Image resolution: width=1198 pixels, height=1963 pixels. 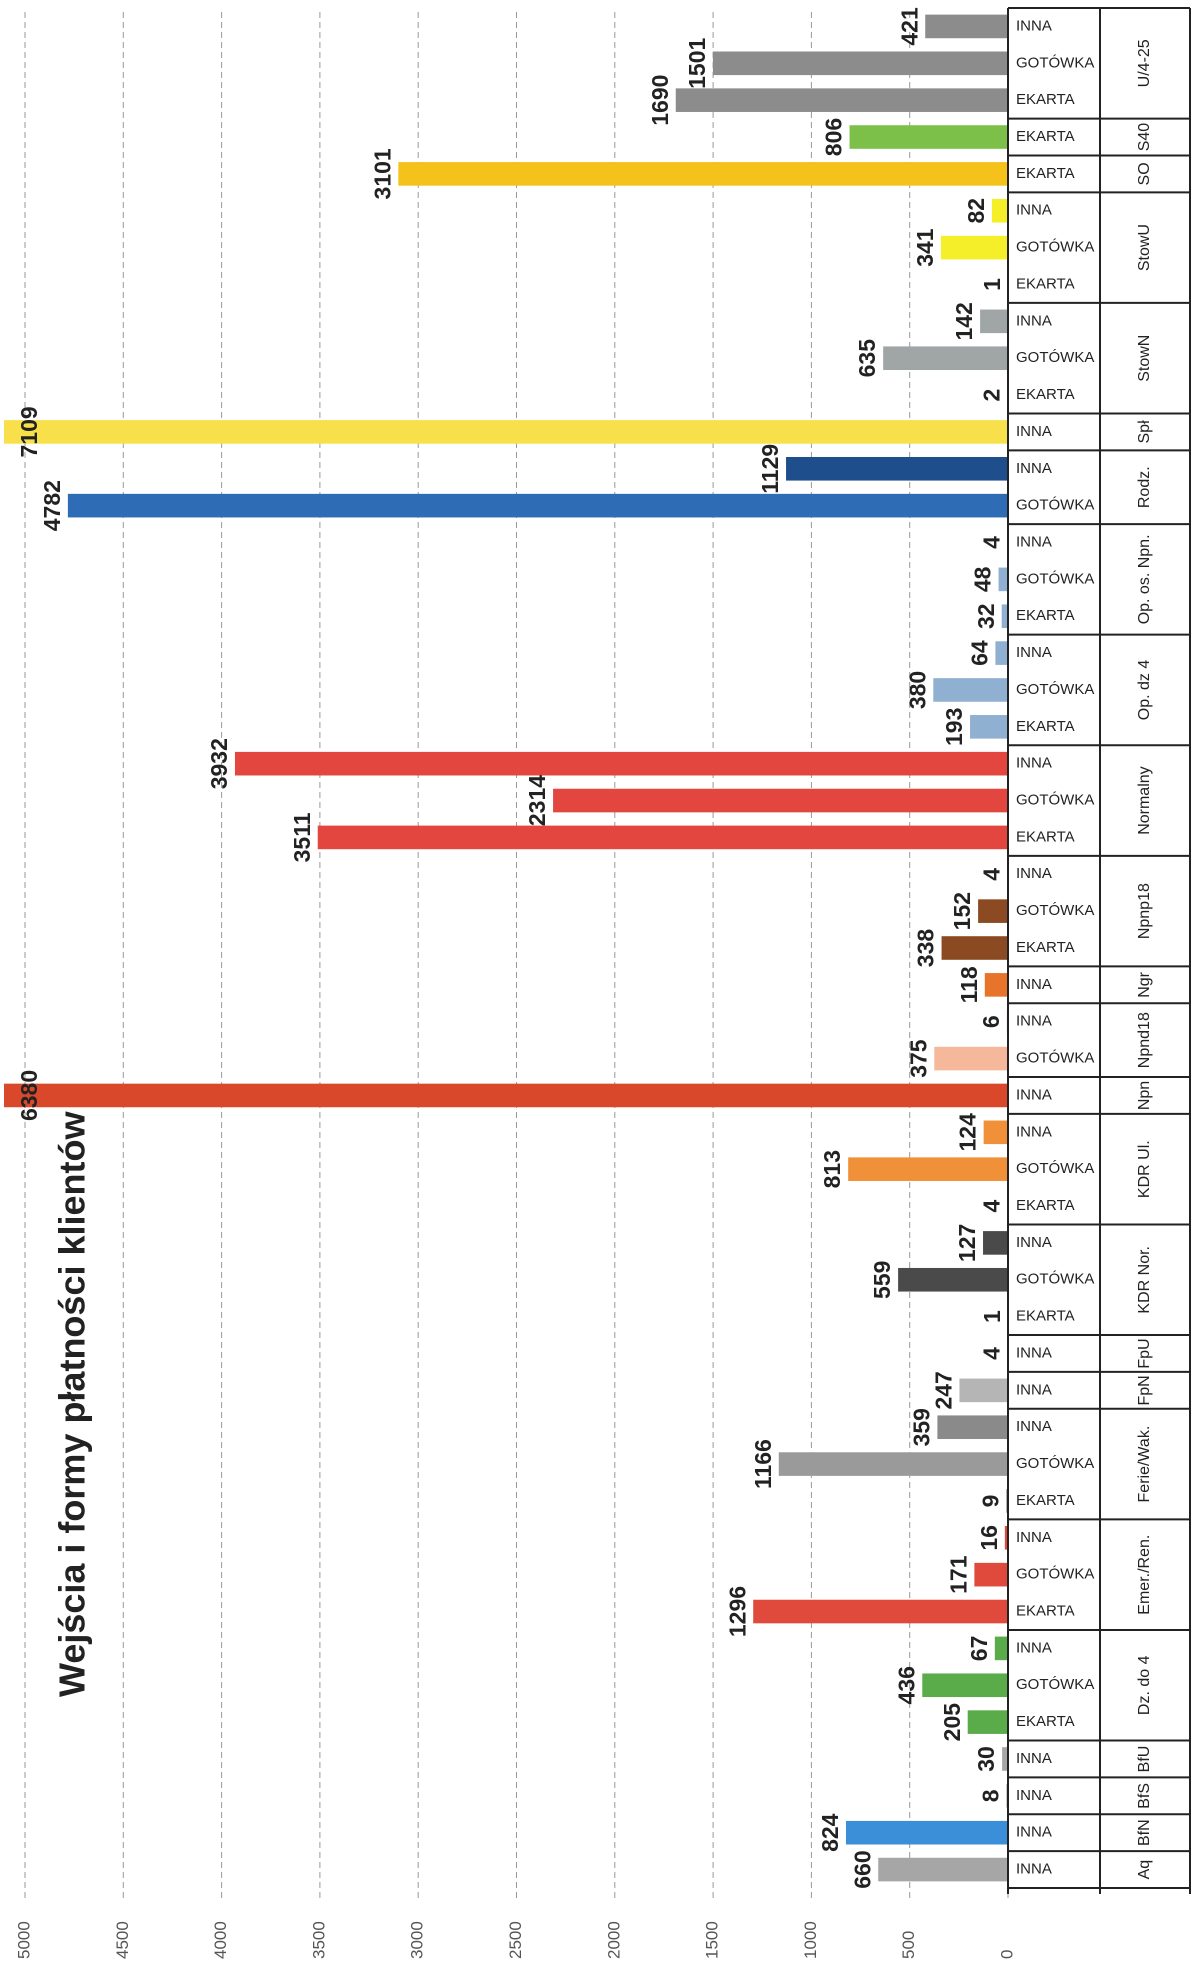 I want to click on value-label: 338, so click(x=926, y=948).